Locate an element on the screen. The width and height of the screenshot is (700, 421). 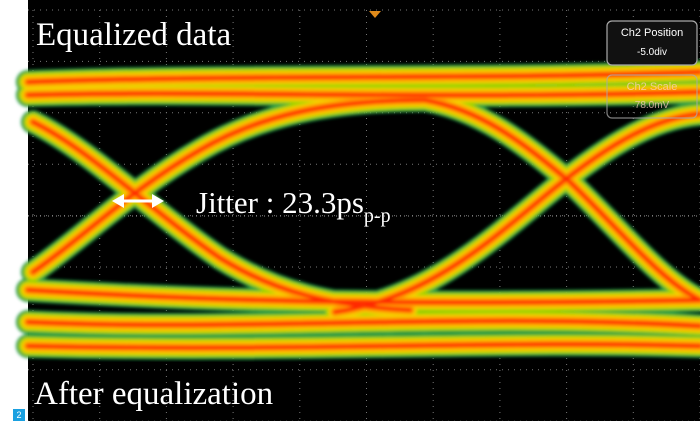
top-label: Equalized data is located at coordinates (134, 35).